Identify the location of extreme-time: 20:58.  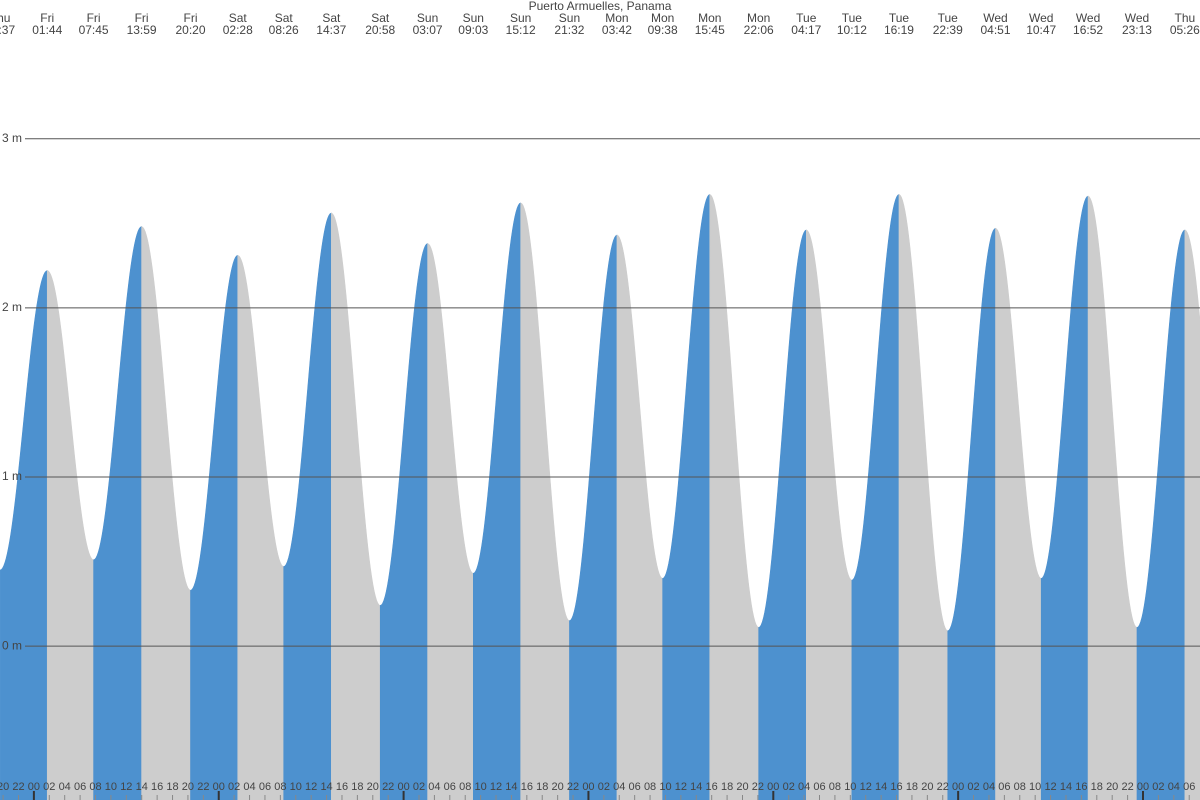
(380, 30).